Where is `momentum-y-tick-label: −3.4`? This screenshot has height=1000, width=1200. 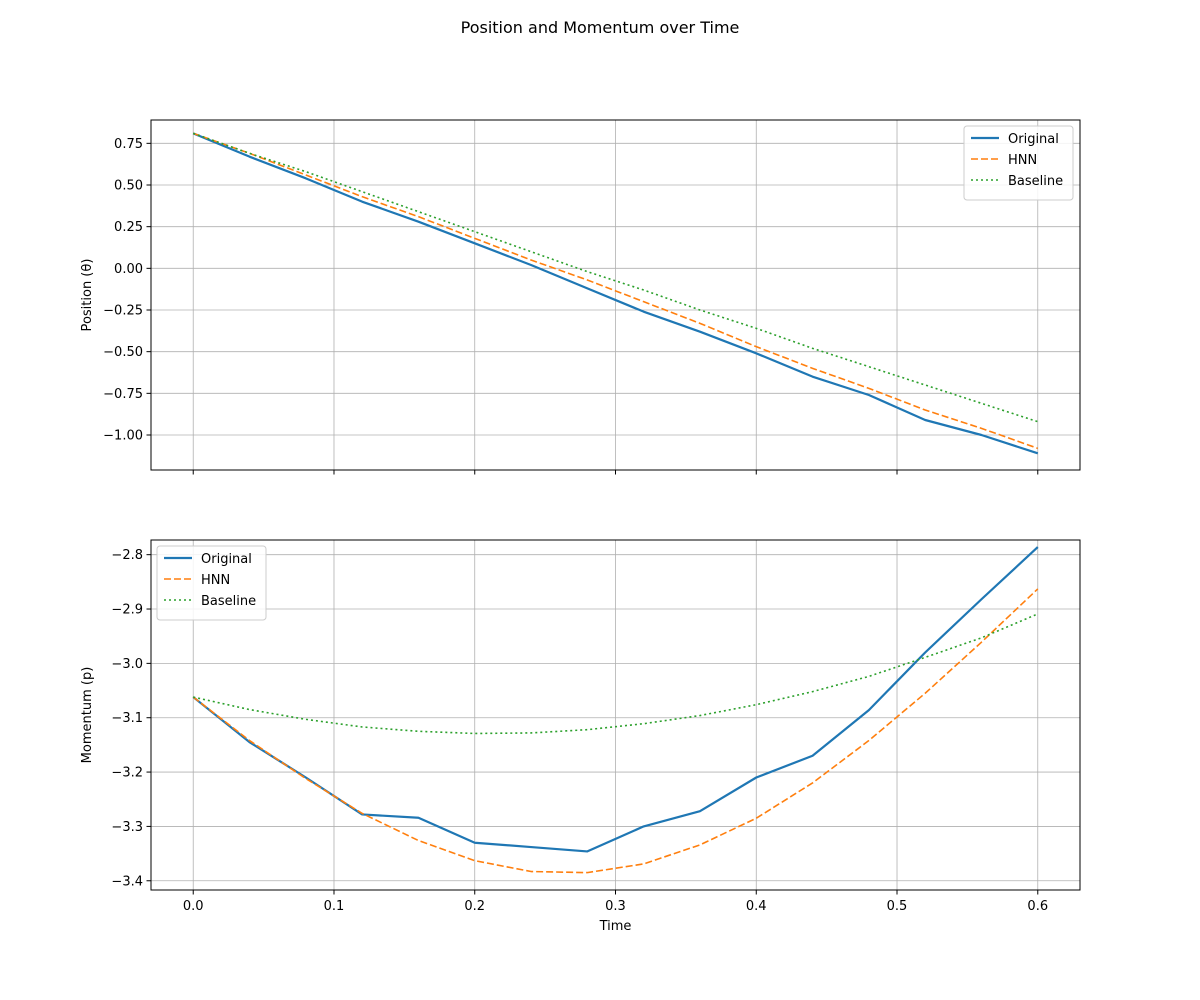
momentum-y-tick-label: −3.4 is located at coordinates (127, 881).